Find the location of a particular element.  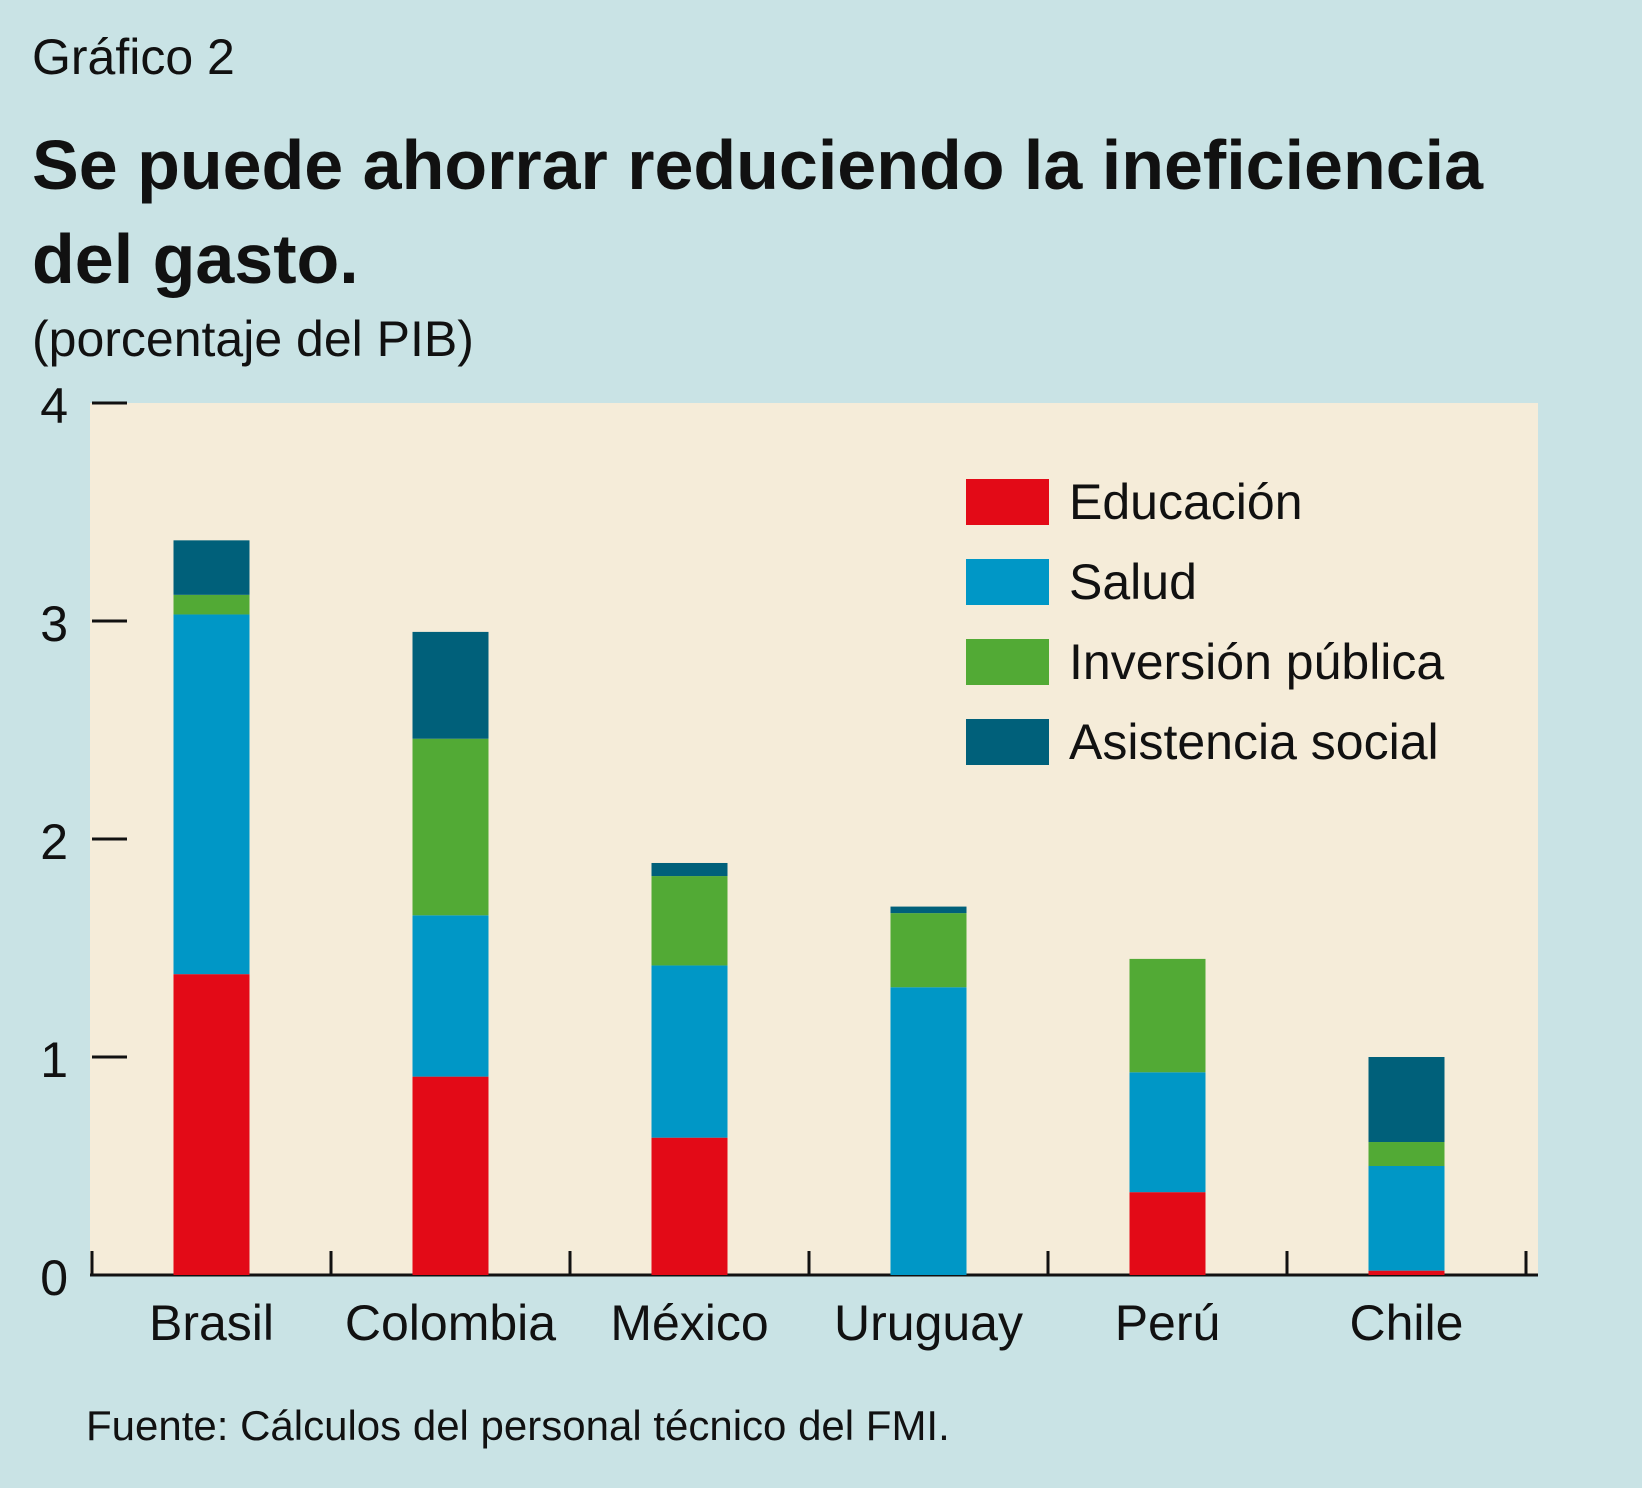

x-tick-label: Perú is located at coordinates (1168, 1323).